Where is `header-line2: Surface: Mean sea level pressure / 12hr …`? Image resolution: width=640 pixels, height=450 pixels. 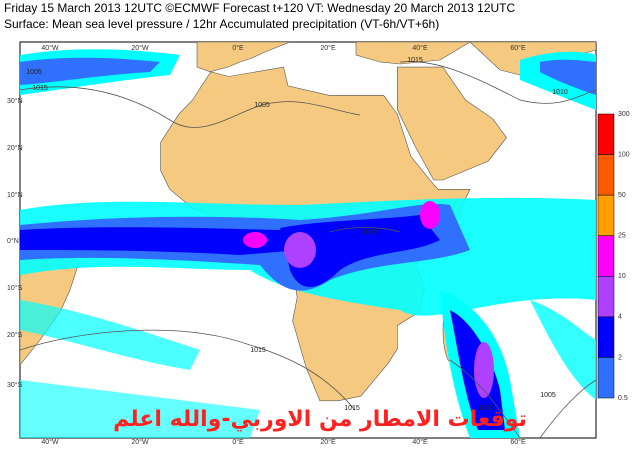 header-line2: Surface: Mean sea level pressure / 12hr … is located at coordinates (221, 24).